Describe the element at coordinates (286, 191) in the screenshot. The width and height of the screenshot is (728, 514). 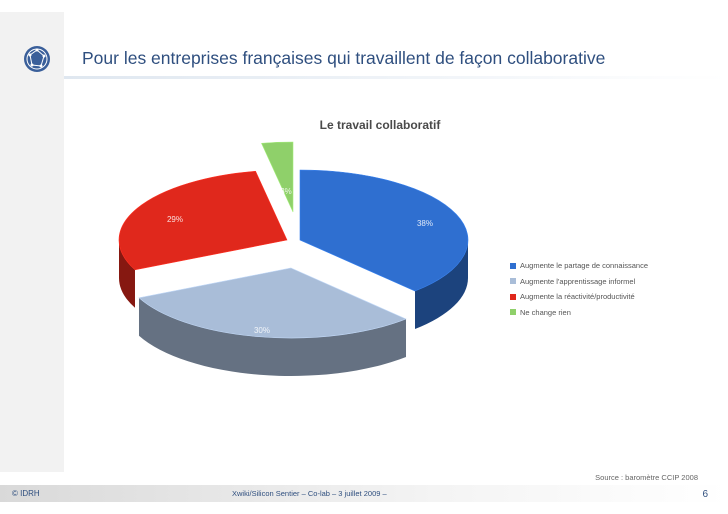
I see `pie-value-label-3: 3%` at that location.